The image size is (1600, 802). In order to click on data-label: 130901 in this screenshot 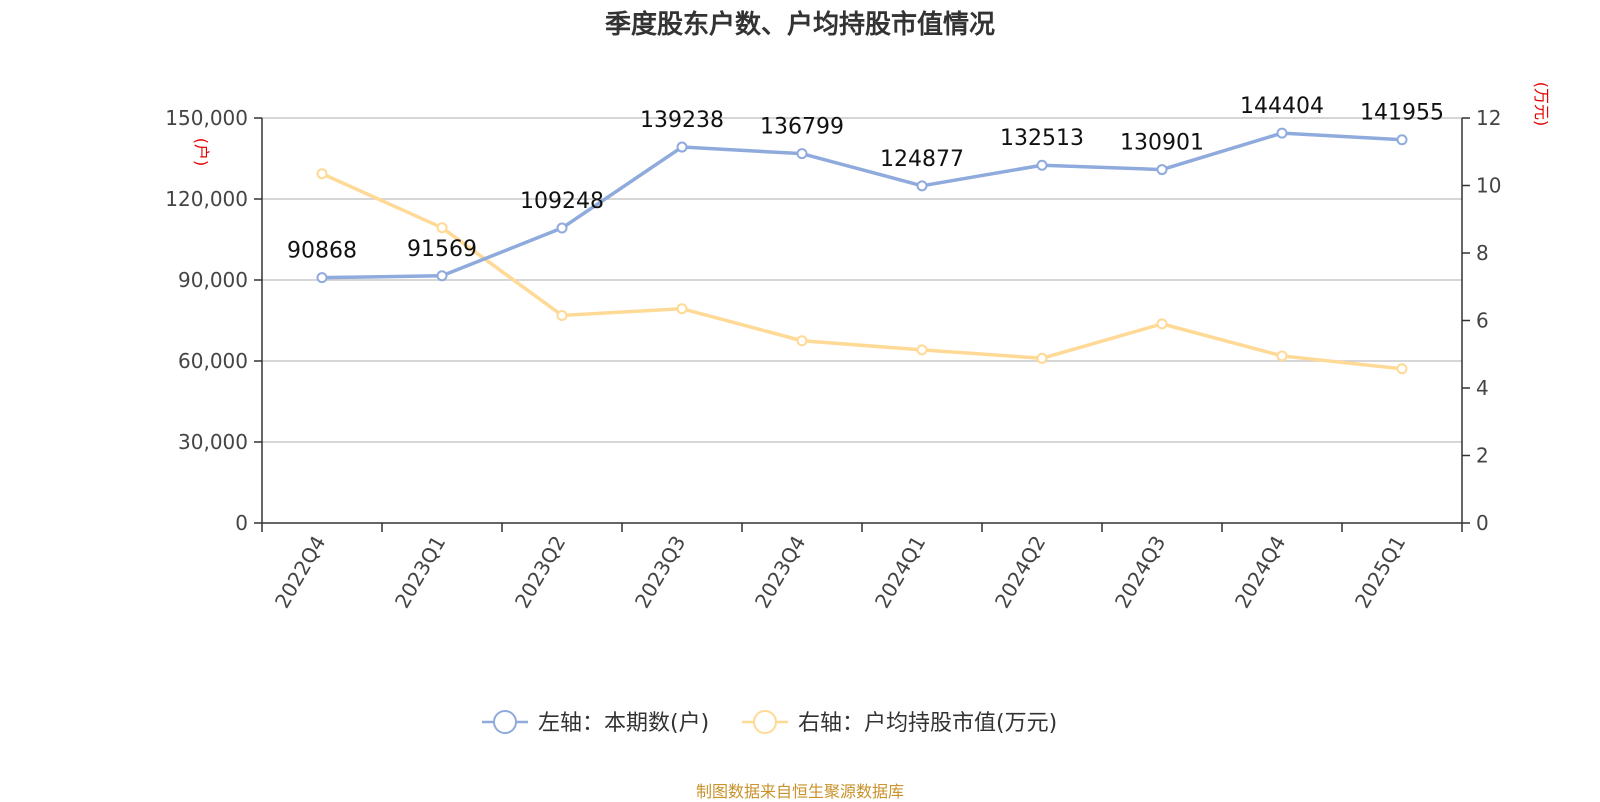, I will do `click(1162, 143)`.